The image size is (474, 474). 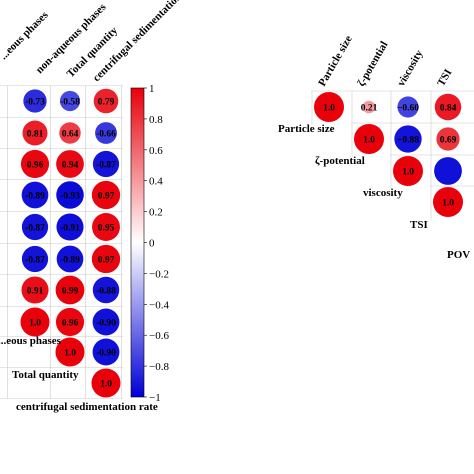 I want to click on column-label: ζ-potential, so click(x=372, y=63).